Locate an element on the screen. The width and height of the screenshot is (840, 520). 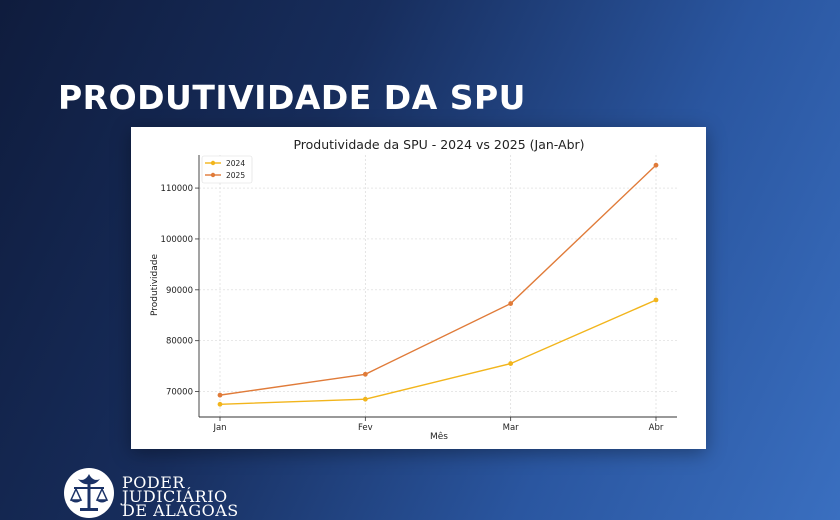
x-axis-label: Mês is located at coordinates (439, 436).